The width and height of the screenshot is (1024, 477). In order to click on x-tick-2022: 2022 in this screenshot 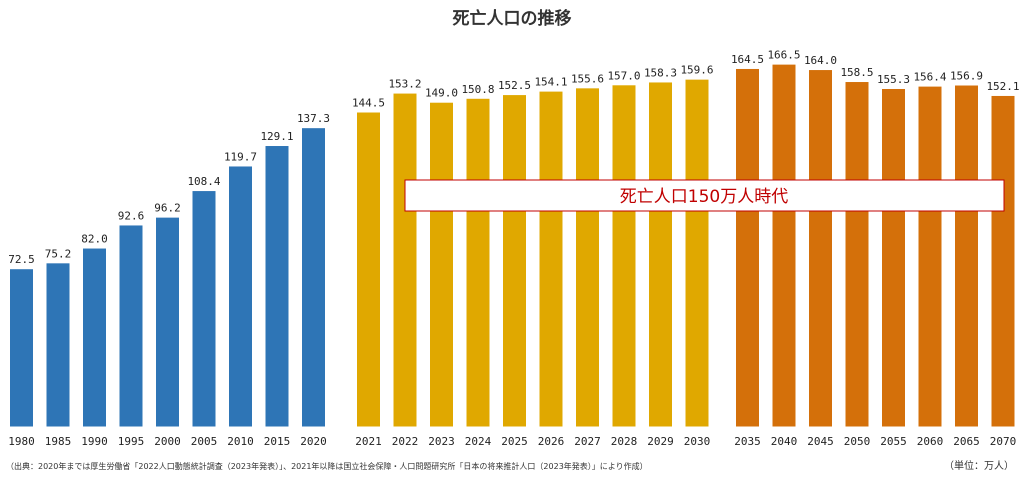, I will do `click(405, 441)`.